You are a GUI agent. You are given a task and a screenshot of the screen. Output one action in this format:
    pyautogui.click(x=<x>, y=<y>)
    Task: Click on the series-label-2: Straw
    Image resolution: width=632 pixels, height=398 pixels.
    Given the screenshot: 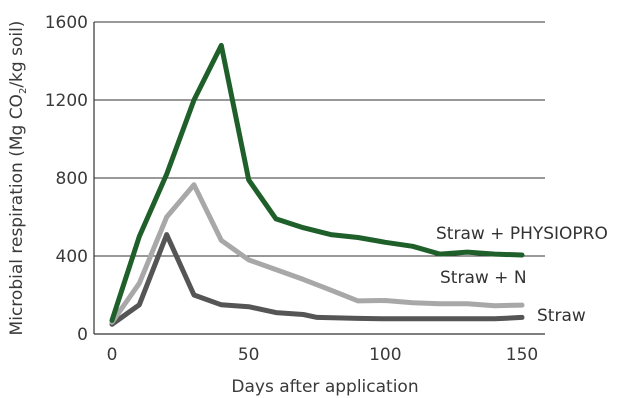 What is the action you would take?
    pyautogui.click(x=561, y=316)
    